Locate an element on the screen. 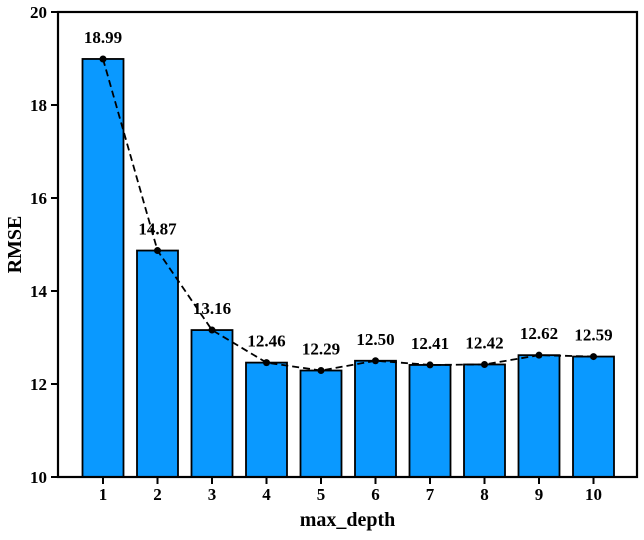 This screenshot has width=644, height=540. bar-value-label: 12.41 is located at coordinates (430, 343).